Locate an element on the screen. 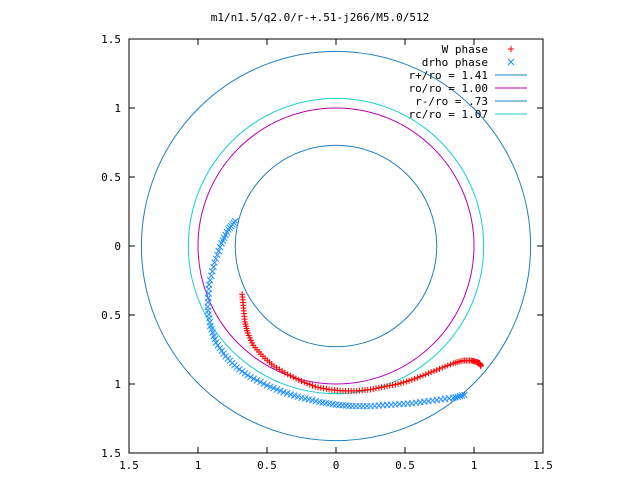 The width and height of the screenshot is (640, 480). legend-entry: drho phase is located at coordinates (468, 62).